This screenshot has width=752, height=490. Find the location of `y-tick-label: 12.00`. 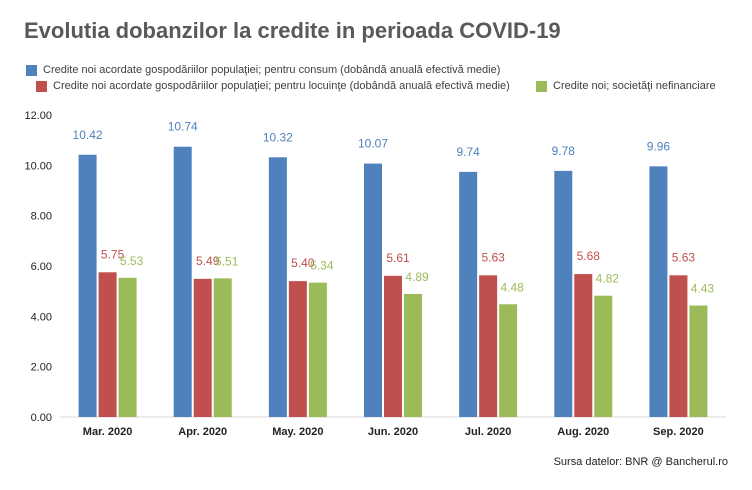

y-tick-label: 12.00 is located at coordinates (38, 116).